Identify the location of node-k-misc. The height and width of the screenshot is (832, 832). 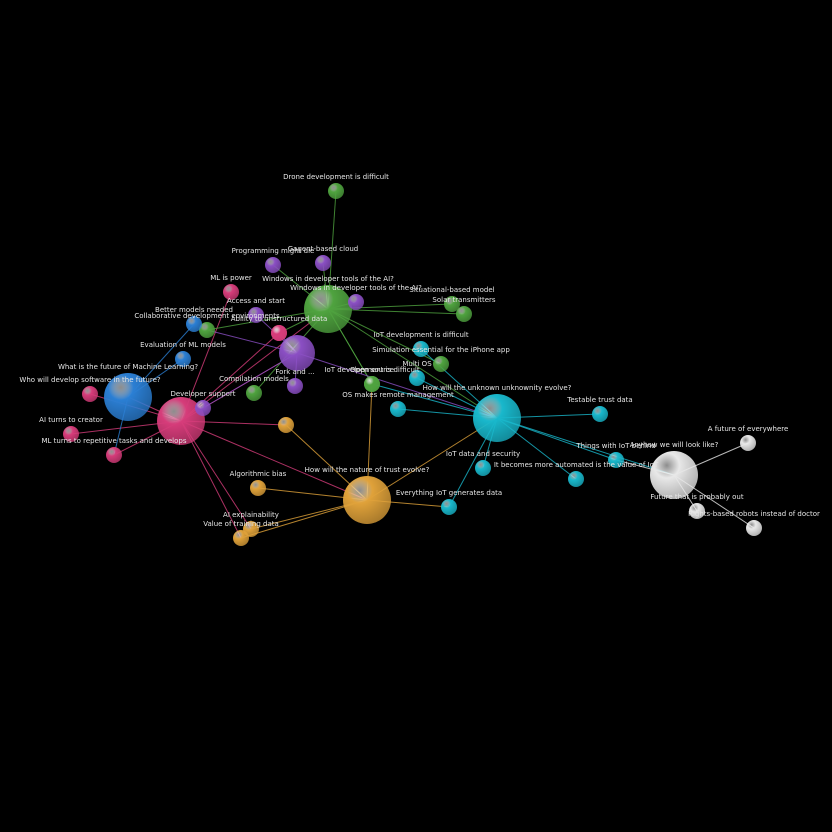
(279, 333).